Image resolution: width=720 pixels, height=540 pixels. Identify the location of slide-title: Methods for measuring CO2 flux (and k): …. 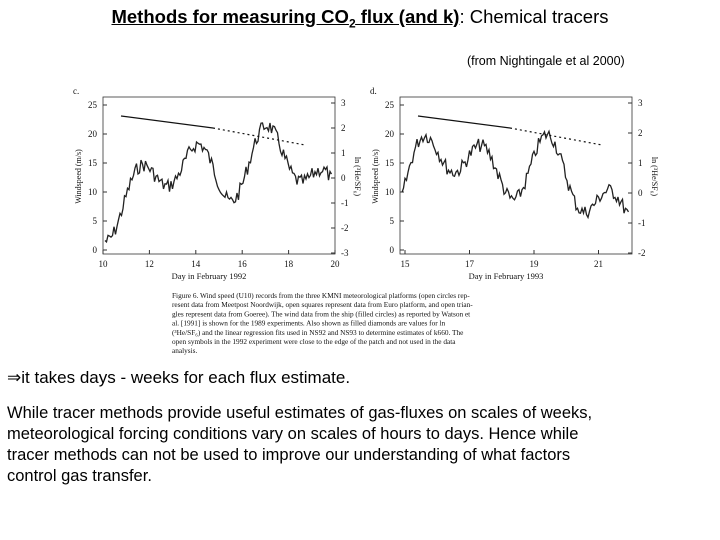
(360, 18).